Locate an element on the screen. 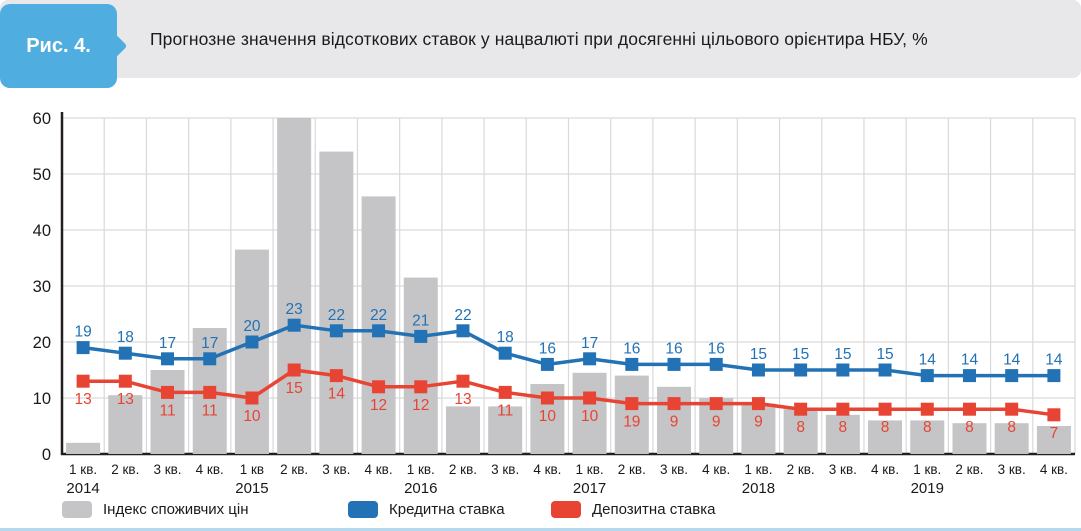 The width and height of the screenshot is (1081, 531). svg-text: 2015 is located at coordinates (251, 487).